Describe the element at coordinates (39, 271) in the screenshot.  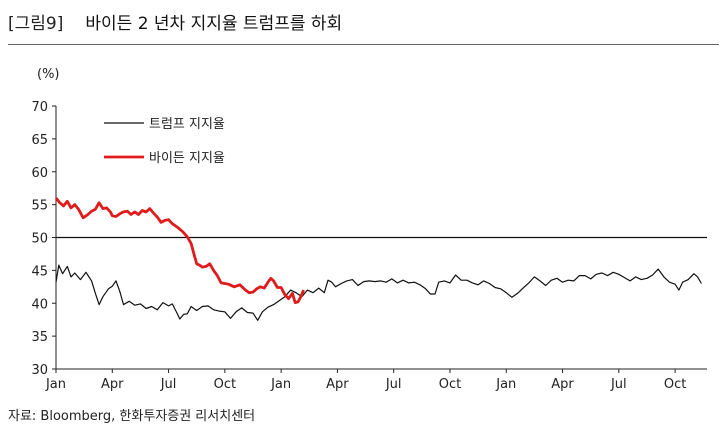
I see `y-tick-label: 45` at that location.